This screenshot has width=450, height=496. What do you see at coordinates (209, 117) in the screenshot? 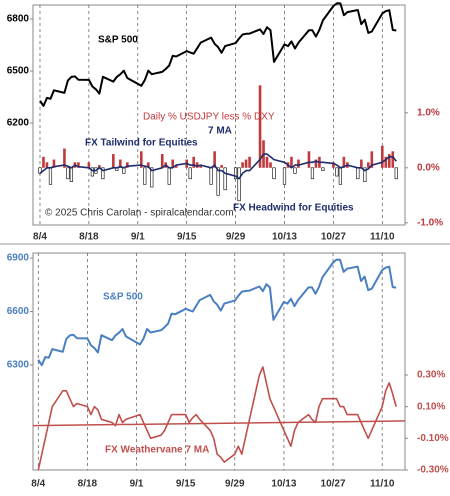
I see `annotation: Daily % USDJPY less % DXY` at bounding box center [209, 117].